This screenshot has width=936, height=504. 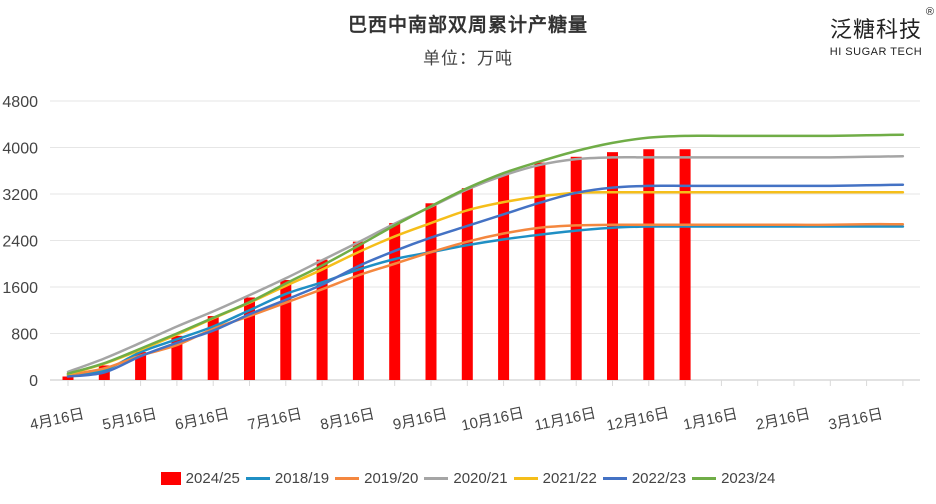 What do you see at coordinates (480, 478) in the screenshot?
I see `legend-label: 2020/21` at bounding box center [480, 478].